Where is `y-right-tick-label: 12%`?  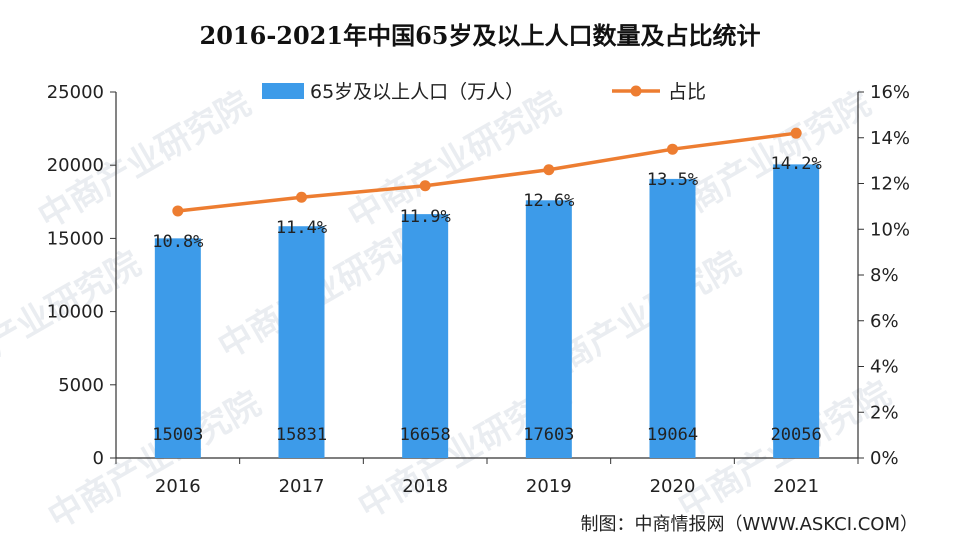 y-right-tick-label: 12% is located at coordinates (890, 184).